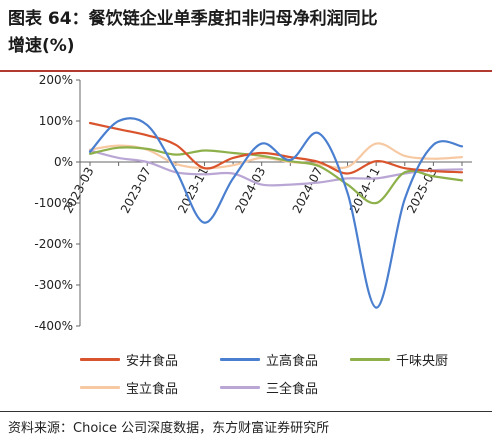 Image resolution: width=492 pixels, height=441 pixels. I want to click on y-axis: -400% -300% -200% -100% 0% 100% 200%, so click(57, 203).